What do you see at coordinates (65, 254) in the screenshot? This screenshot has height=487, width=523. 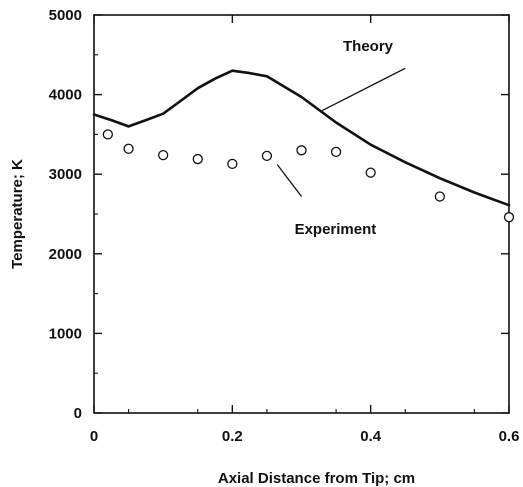 I see `y-tick-label: 2000` at bounding box center [65, 254].